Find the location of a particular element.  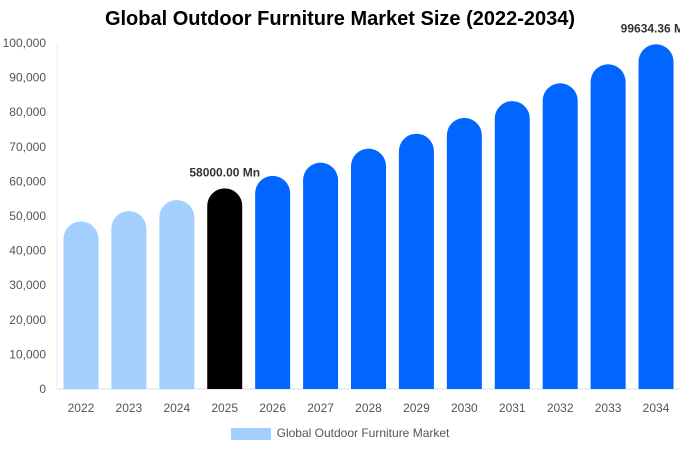

y-tick-label: 0 is located at coordinates (42, 389).